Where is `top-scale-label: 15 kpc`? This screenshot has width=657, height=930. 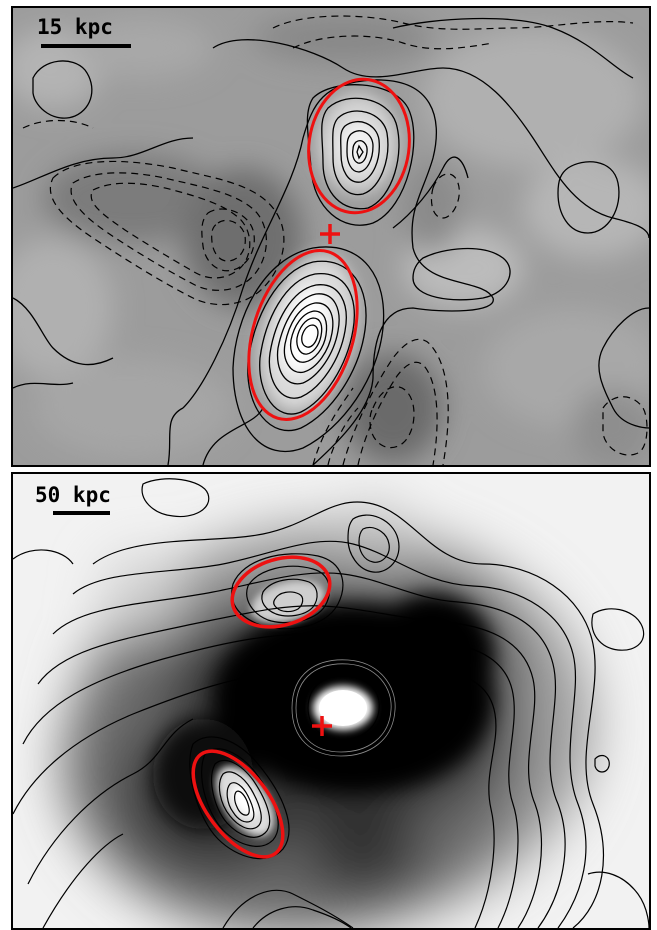 top-scale-label: 15 kpc is located at coordinates (75, 27).